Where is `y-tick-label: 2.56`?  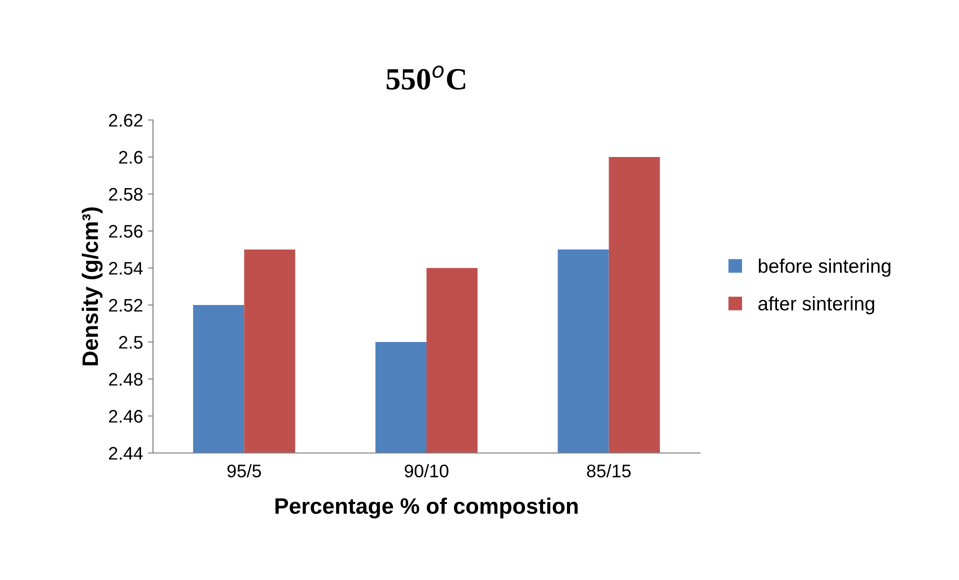 y-tick-label: 2.56 is located at coordinates (125, 231).